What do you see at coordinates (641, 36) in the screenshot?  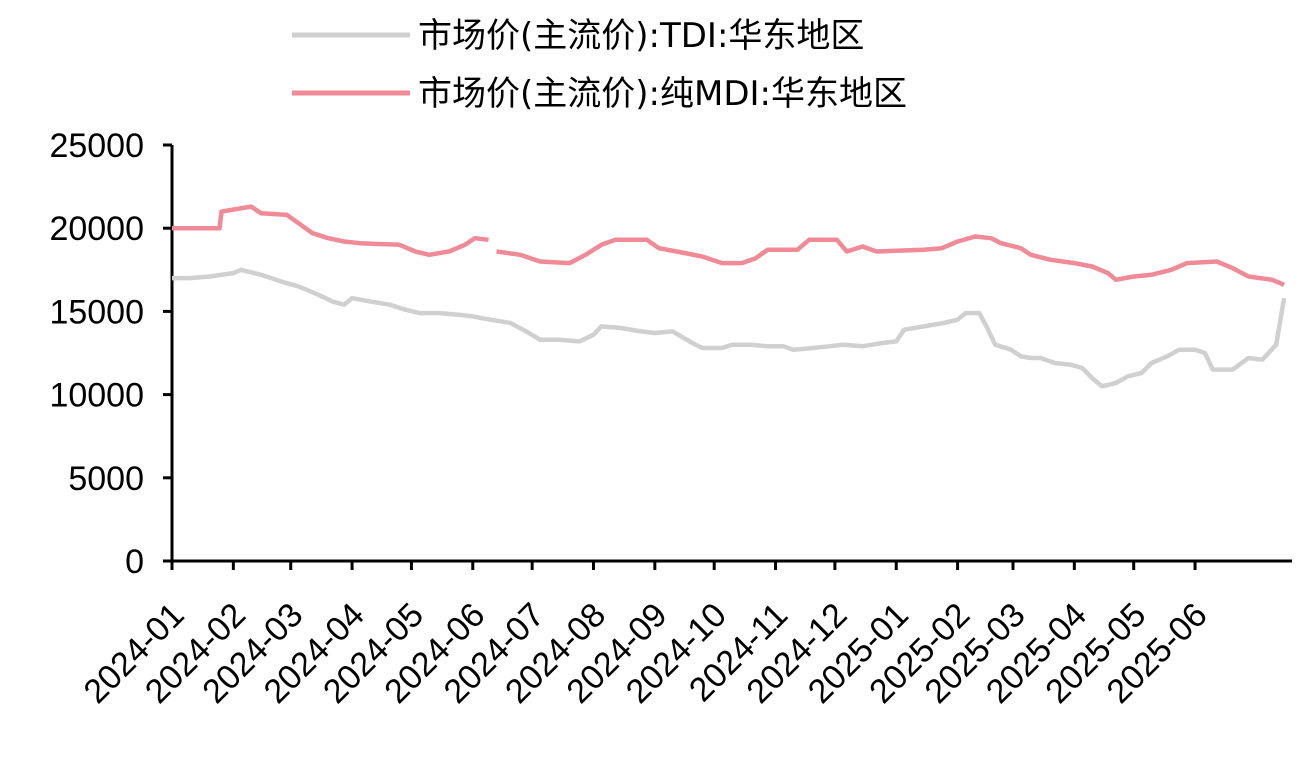 I see `legend-label-tdi: 市场价(主流价):TDI:华东地区` at bounding box center [641, 36].